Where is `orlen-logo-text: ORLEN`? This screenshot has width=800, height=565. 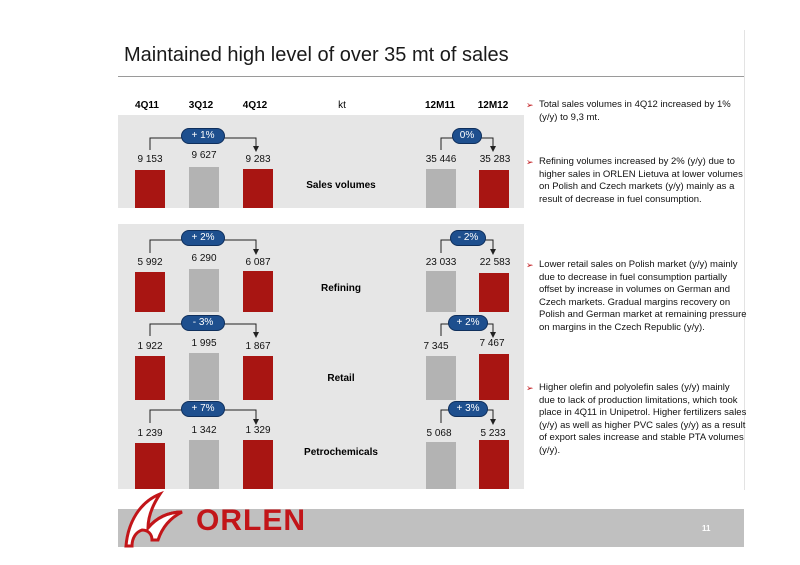 orlen-logo-text: ORLEN is located at coordinates (251, 520).